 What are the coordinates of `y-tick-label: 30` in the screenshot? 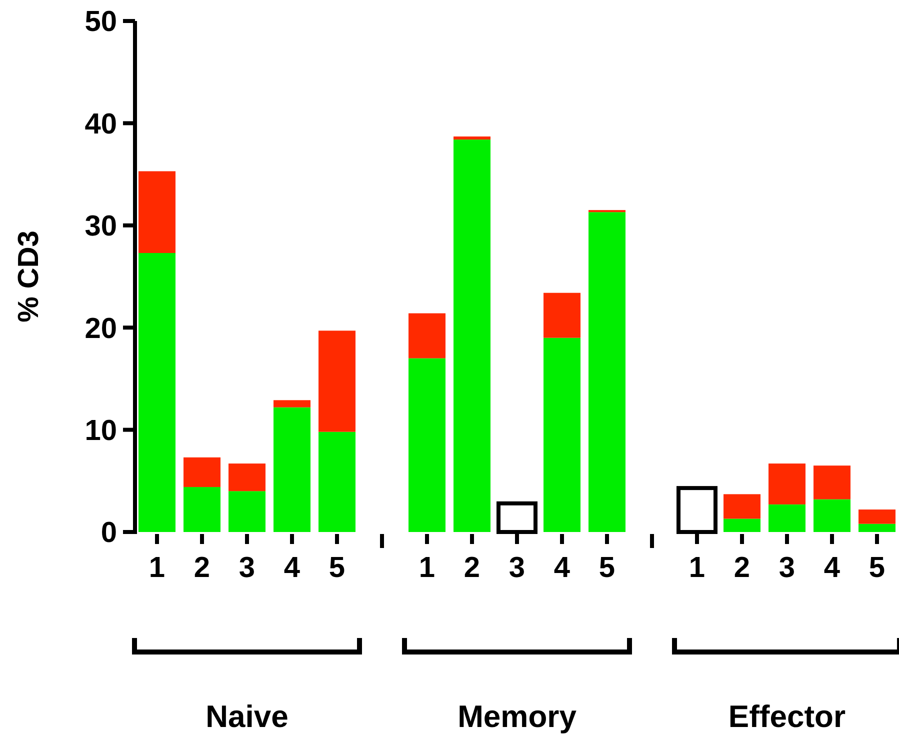 It's located at (100, 226).